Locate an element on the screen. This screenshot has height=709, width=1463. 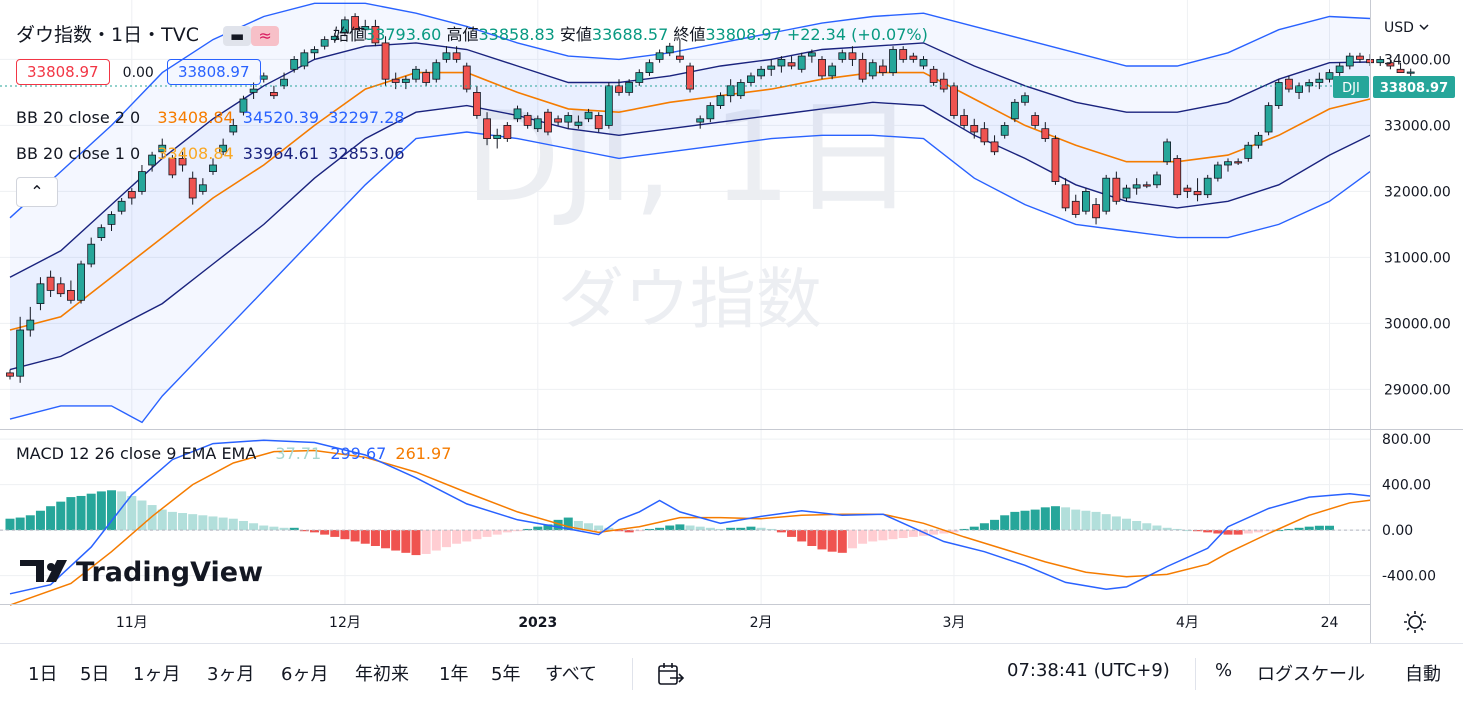
log-scale-toggle: ログスケール is located at coordinates (1311, 674).